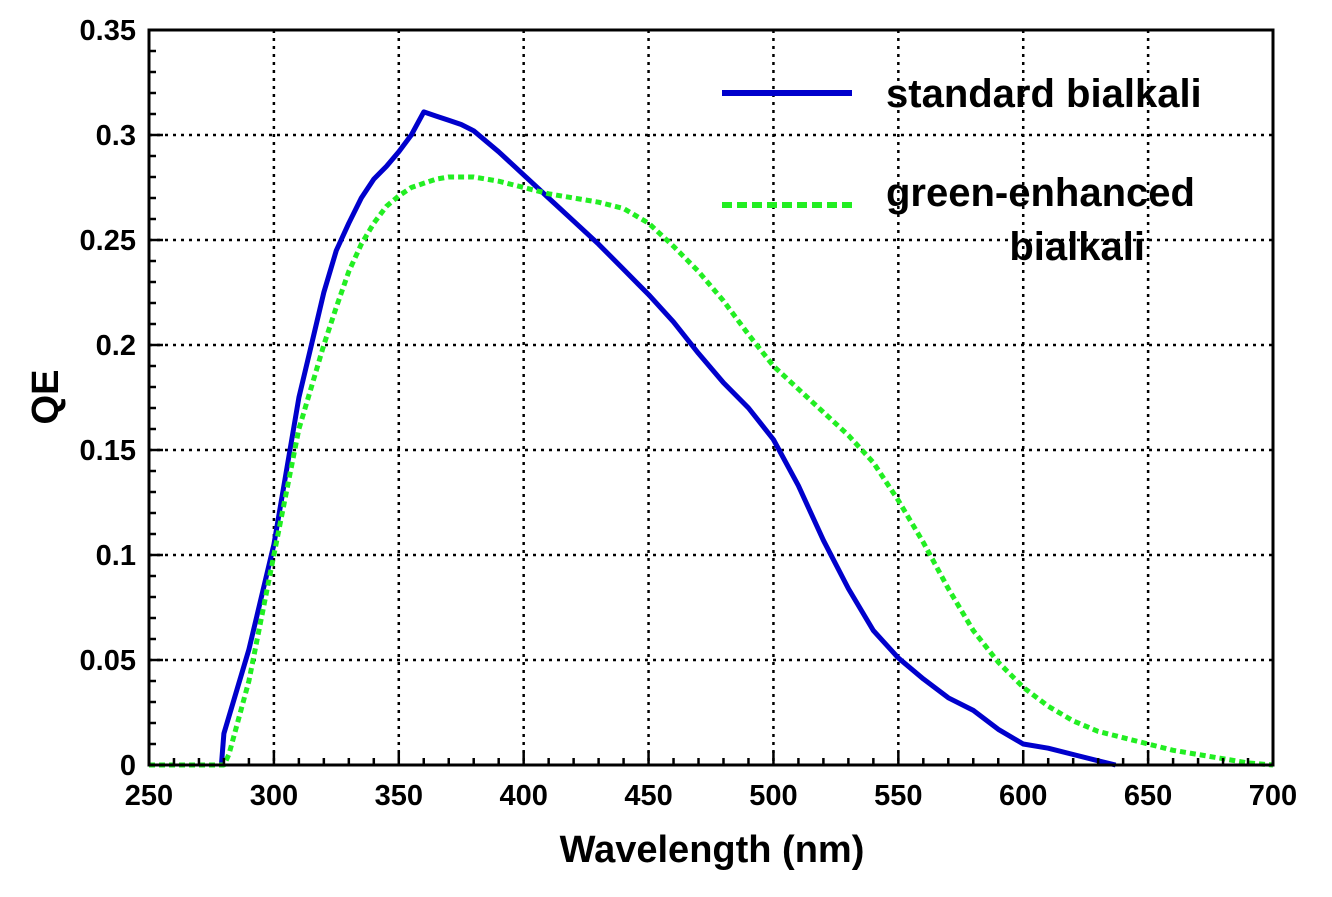 The image size is (1332, 897). Describe the element at coordinates (773, 796) in the screenshot. I see `x-tick-label: 500` at that location.